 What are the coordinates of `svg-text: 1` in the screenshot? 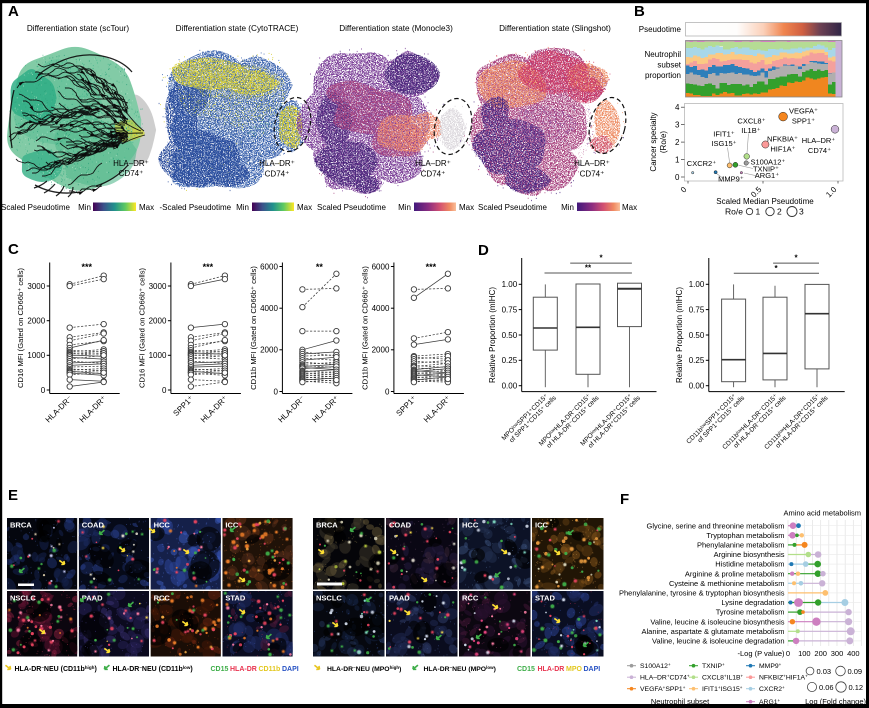 It's located at (677, 159).